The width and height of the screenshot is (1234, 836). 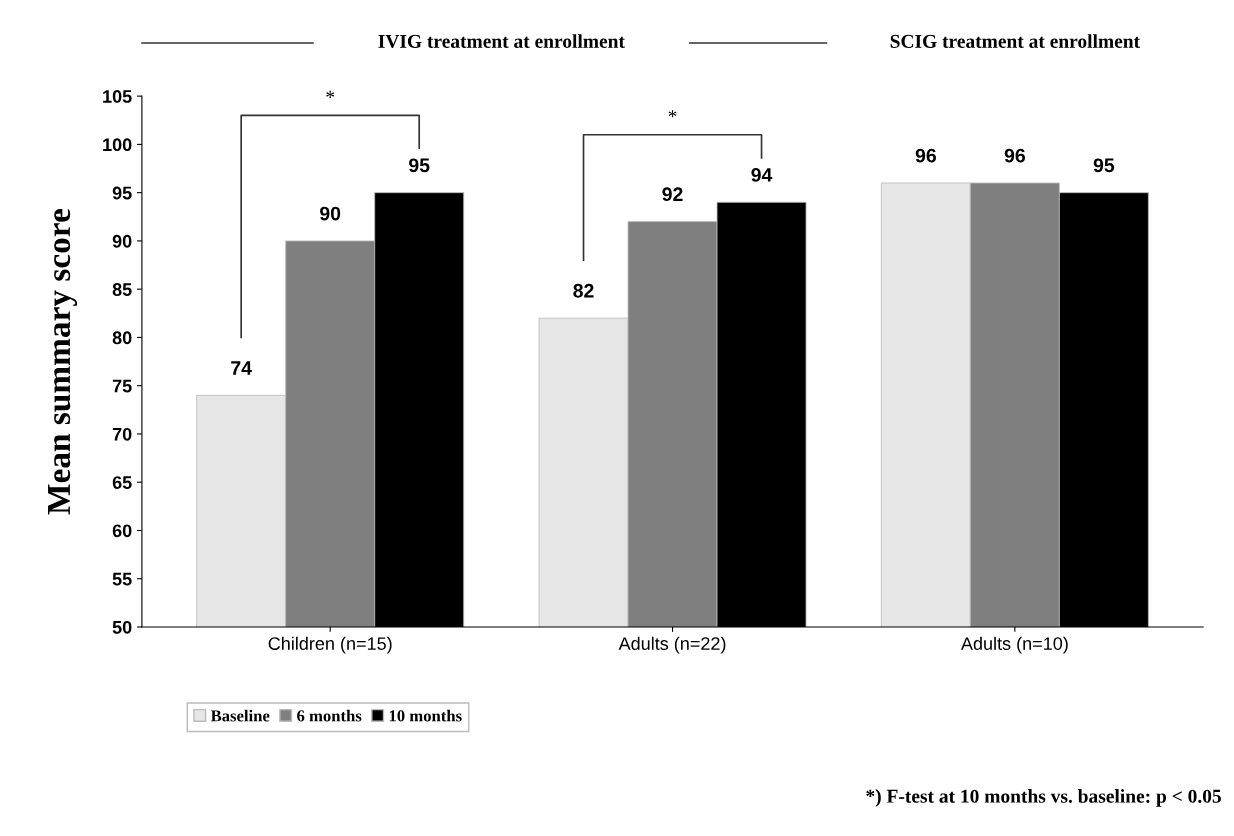 I want to click on legend-label: Baseline, so click(x=240, y=715).